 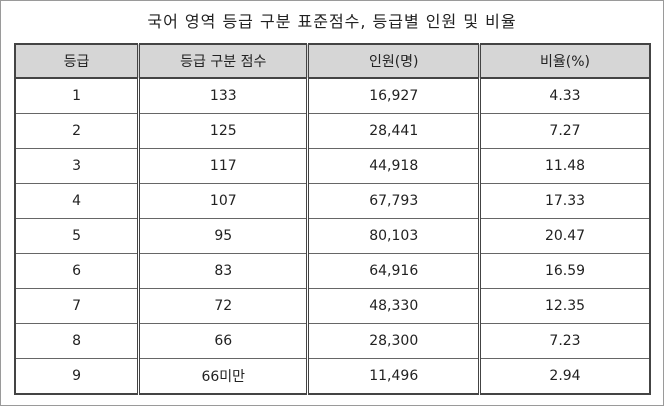 I want to click on table-row: 7 72 48,330 12.35, so click(x=332, y=306).